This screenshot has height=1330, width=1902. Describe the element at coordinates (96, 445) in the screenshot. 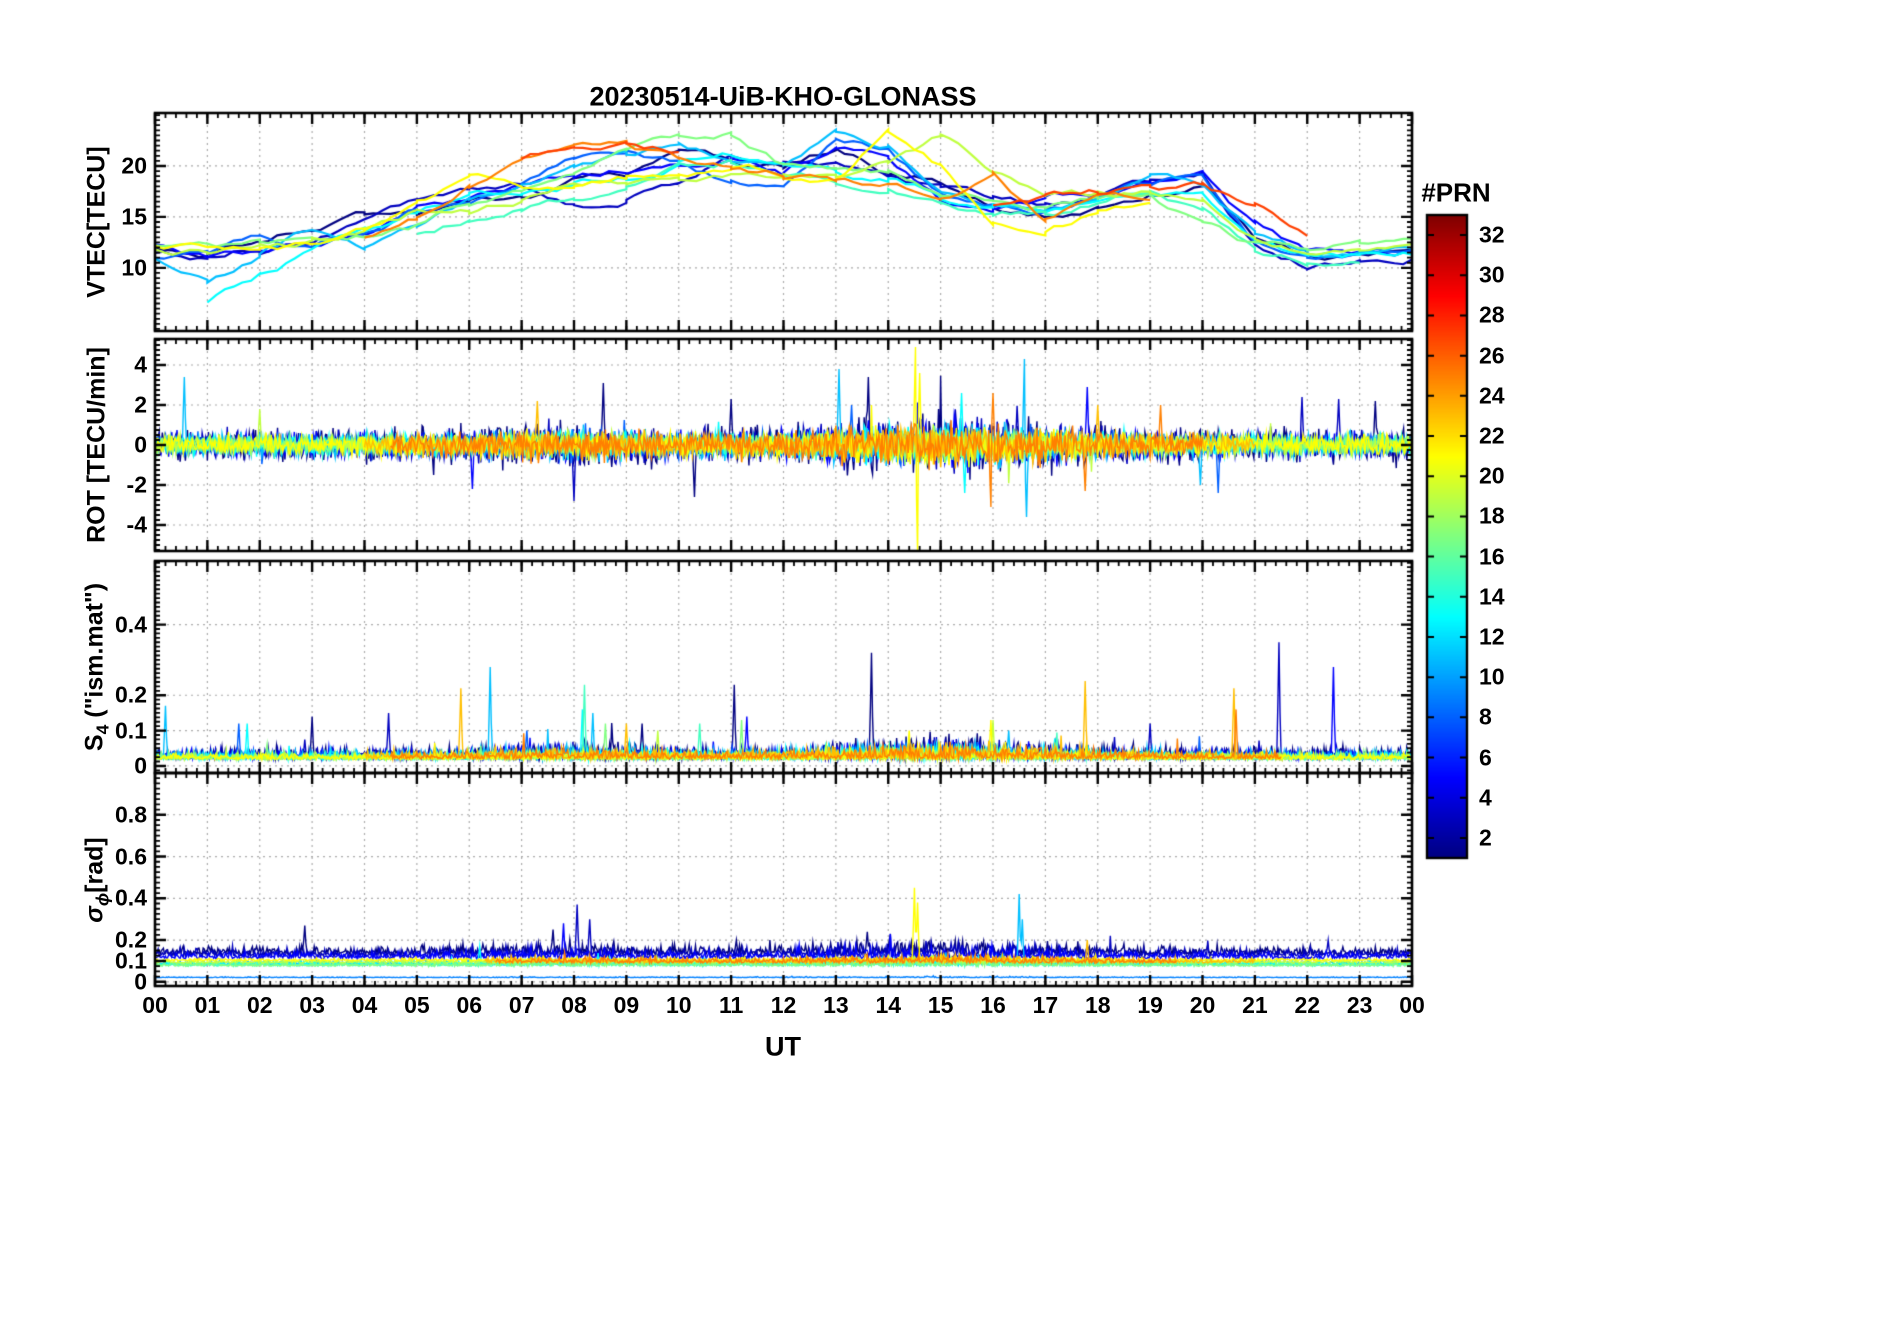

I see `y-axis-label-rot: ROT [TECU/min]` at that location.